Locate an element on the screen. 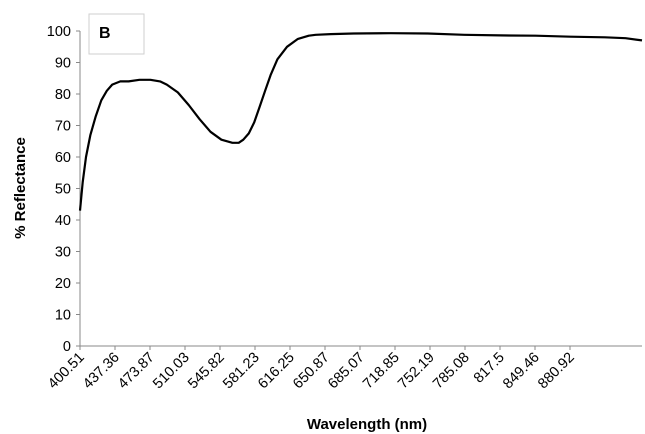 Image resolution: width=645 pixels, height=434 pixels. panel-label: B is located at coordinates (105, 33).